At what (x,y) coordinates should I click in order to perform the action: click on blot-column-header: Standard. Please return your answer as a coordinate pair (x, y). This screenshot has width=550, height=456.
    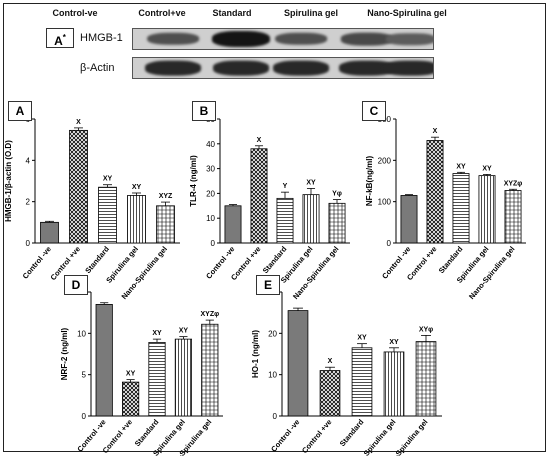
    Looking at the image, I should click on (232, 13).